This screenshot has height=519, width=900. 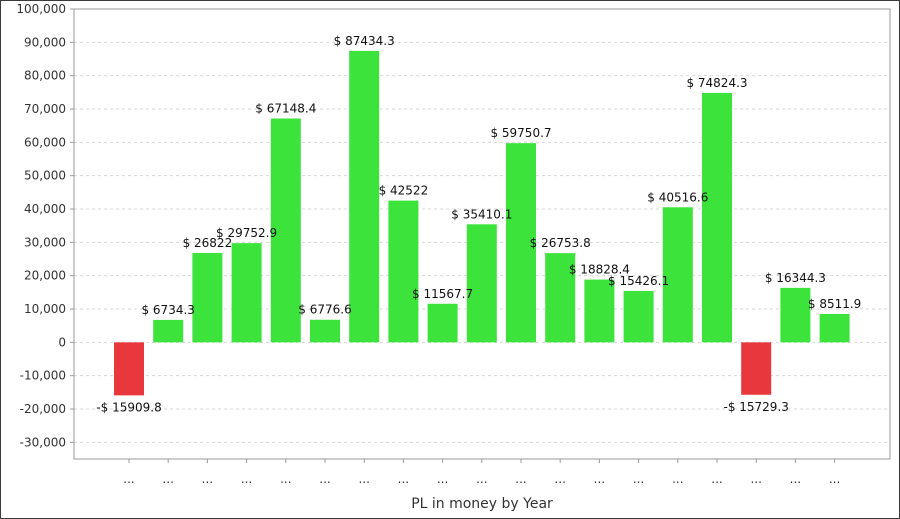 I want to click on y-tick-label: 20,000, so click(x=45, y=276).